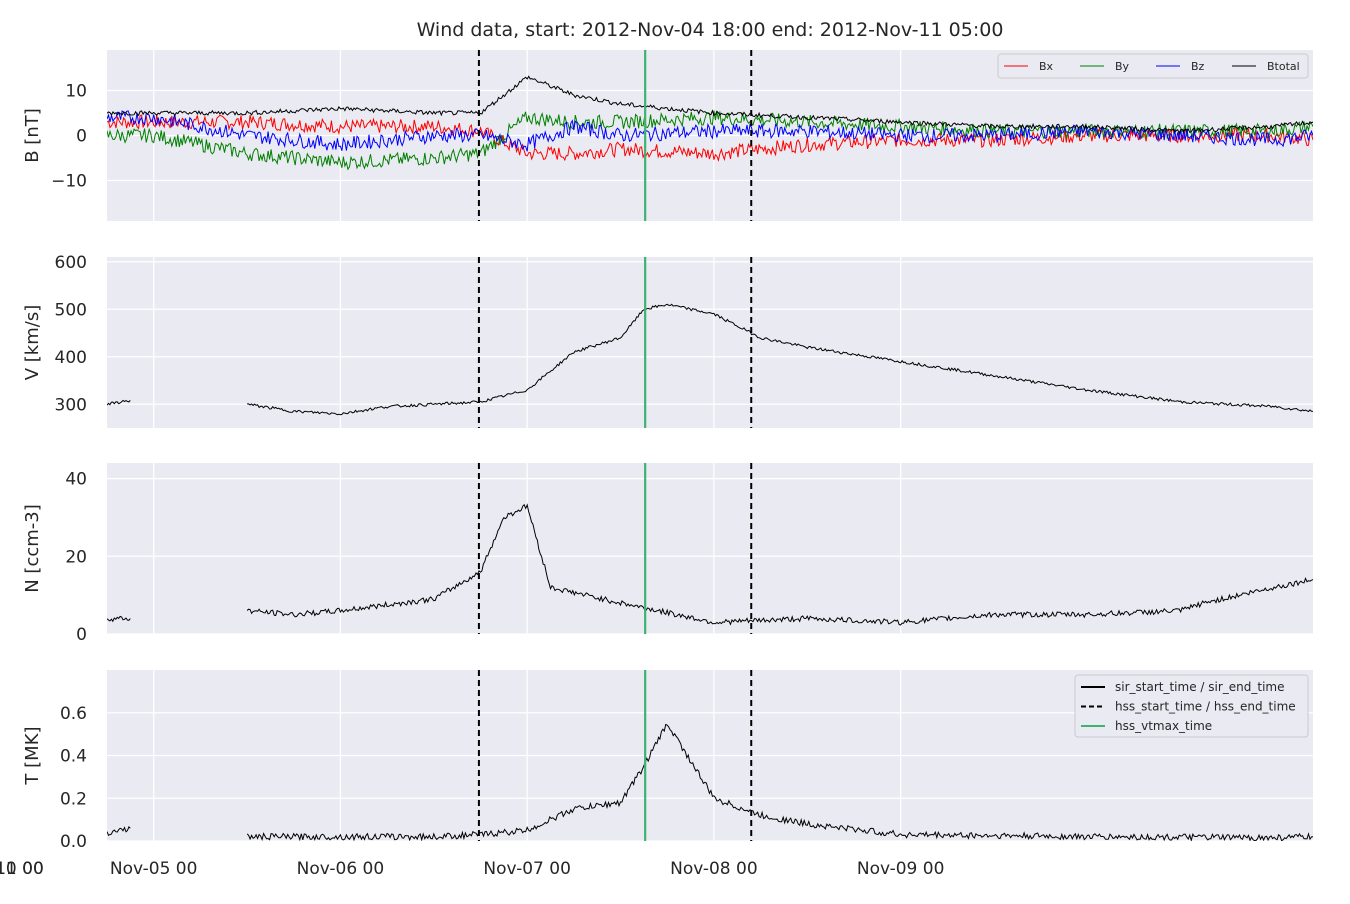  I want to click on legend-label-by: By, so click(1122, 66).